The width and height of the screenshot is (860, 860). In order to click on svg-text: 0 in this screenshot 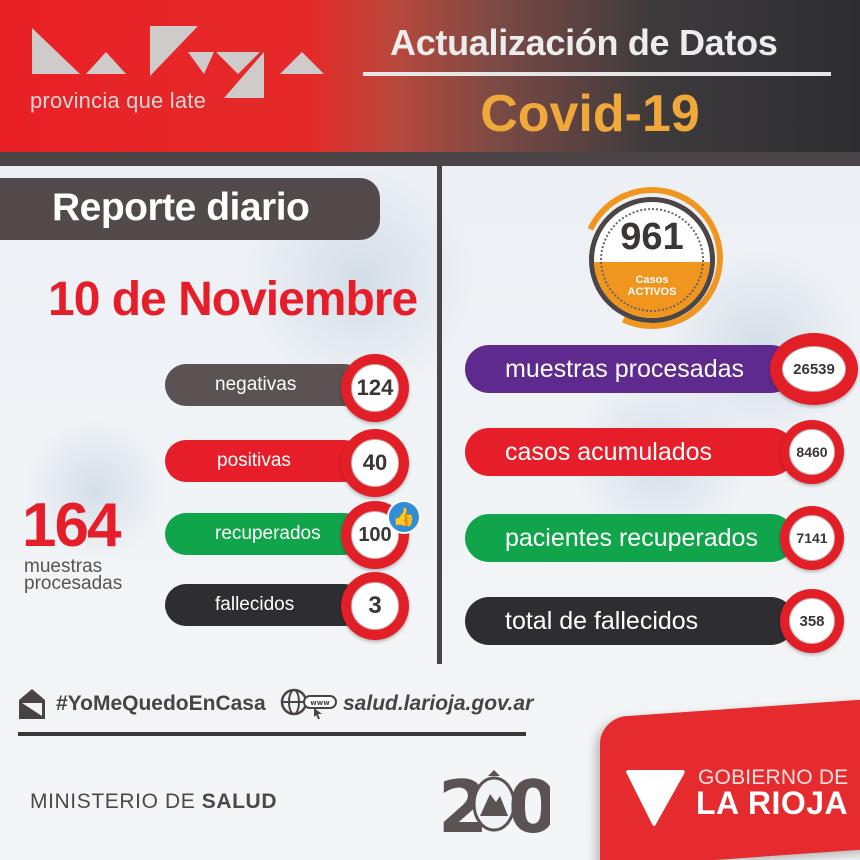, I will do `click(529, 800)`.